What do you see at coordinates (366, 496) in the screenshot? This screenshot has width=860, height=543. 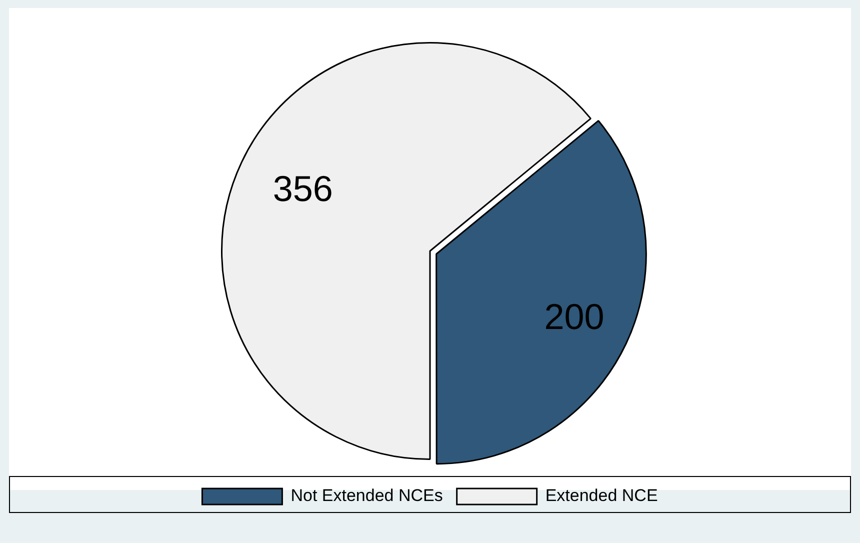 I see `legend-label: Not Extended NCEs` at bounding box center [366, 496].